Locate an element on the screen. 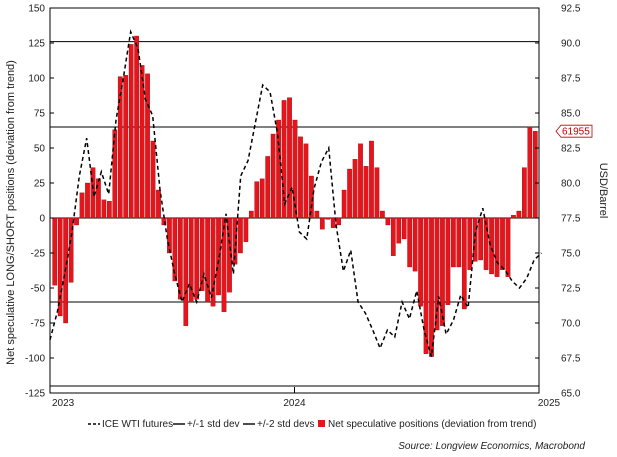 This screenshot has height=457, width=617. right-tick-label: 77.5 is located at coordinates (571, 219).